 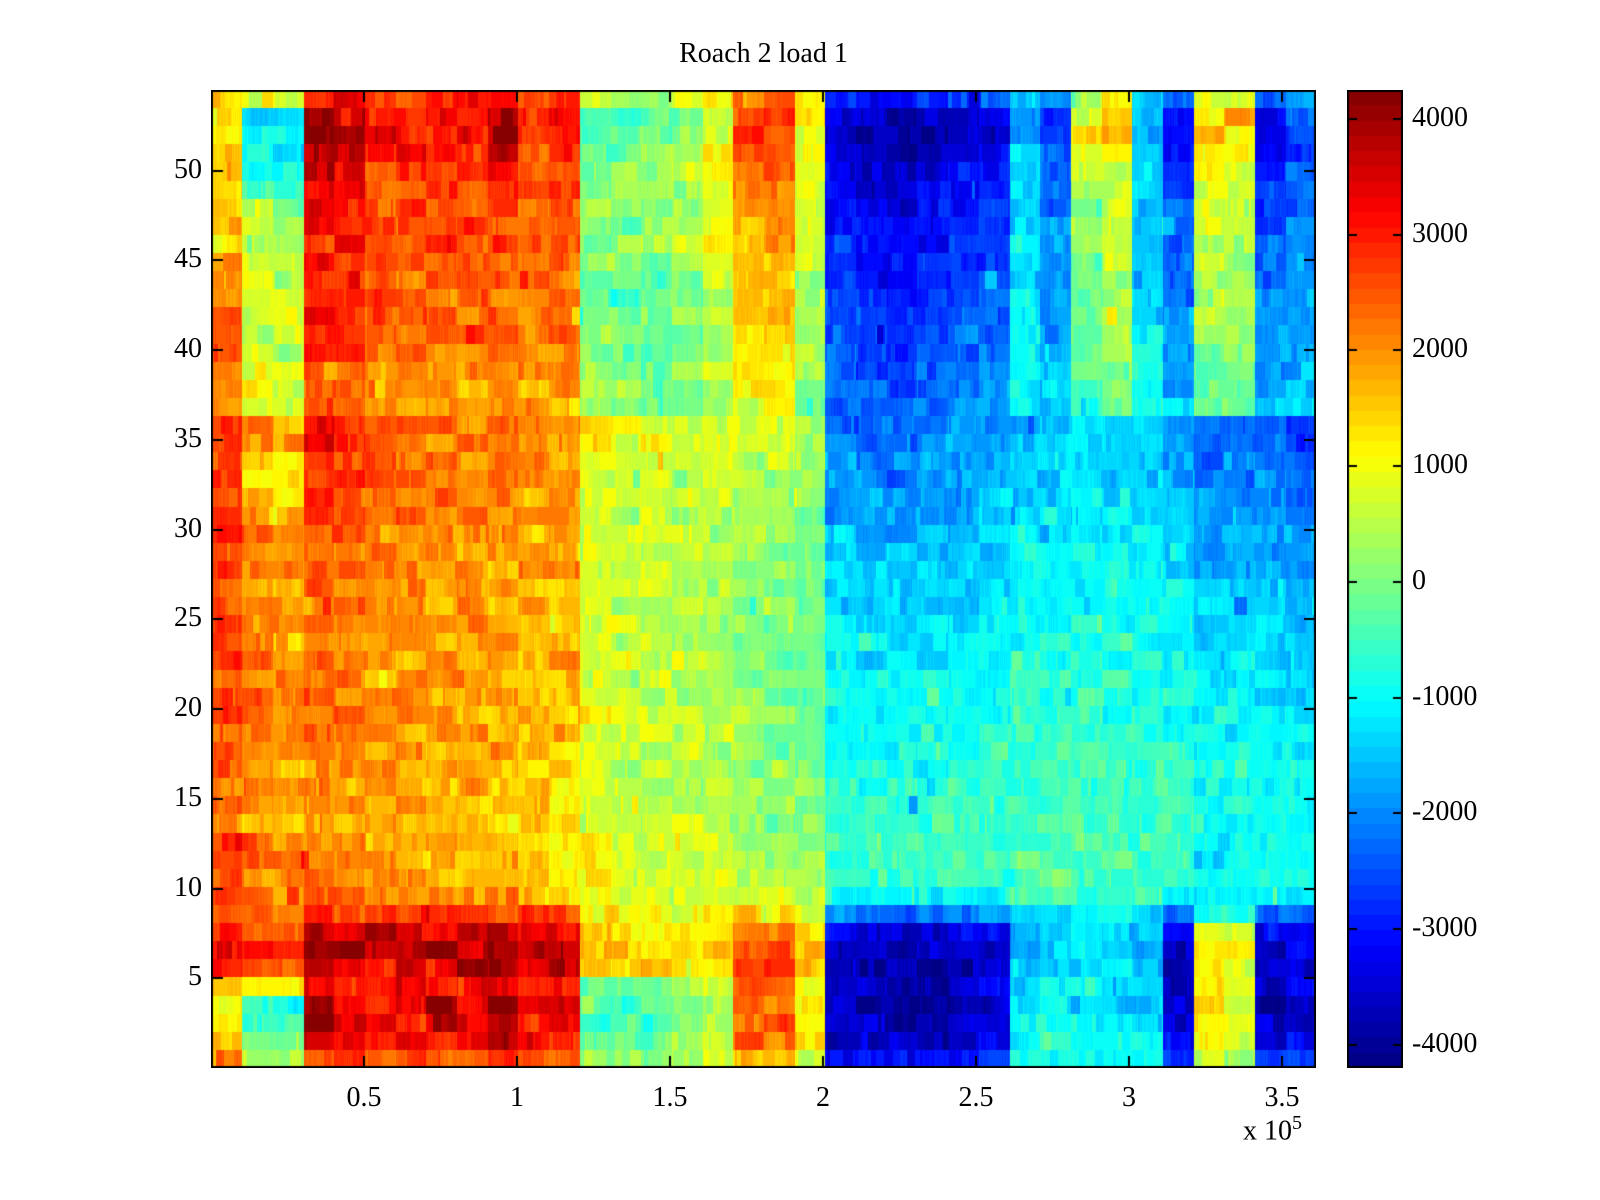 What do you see at coordinates (1445, 696) in the screenshot?
I see `colorbar-tick-label: -1000` at bounding box center [1445, 696].